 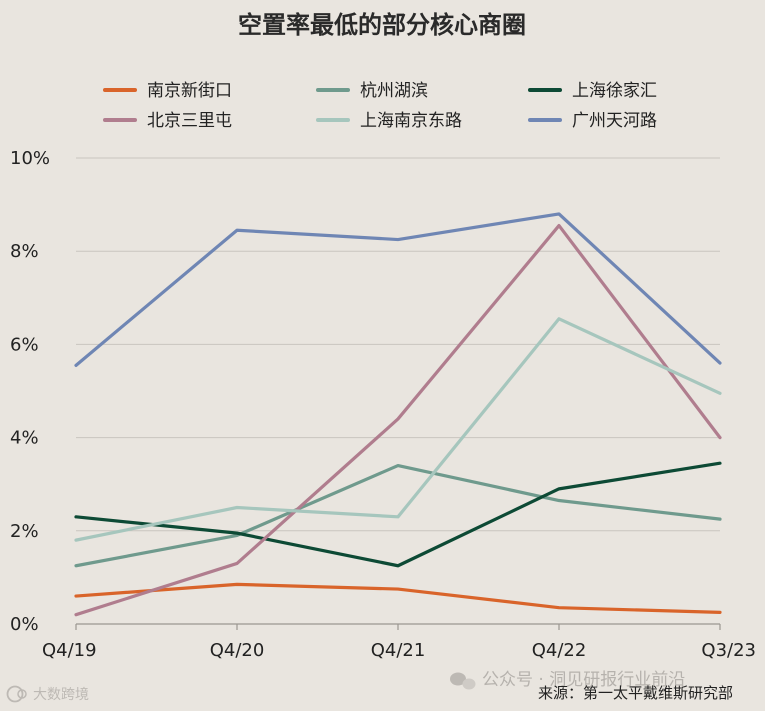 What do you see at coordinates (398, 650) in the screenshot?
I see `x-tick-label: Q4/21` at bounding box center [398, 650].